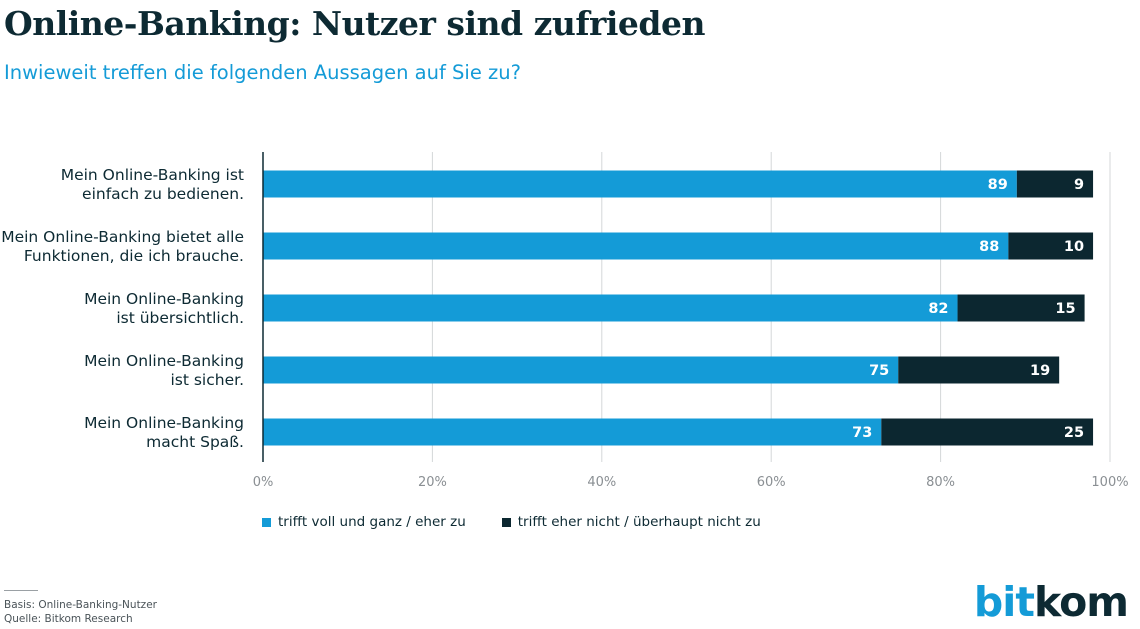  Describe the element at coordinates (195, 442) in the screenshot. I see `category-label-line: macht Spaß.` at that location.